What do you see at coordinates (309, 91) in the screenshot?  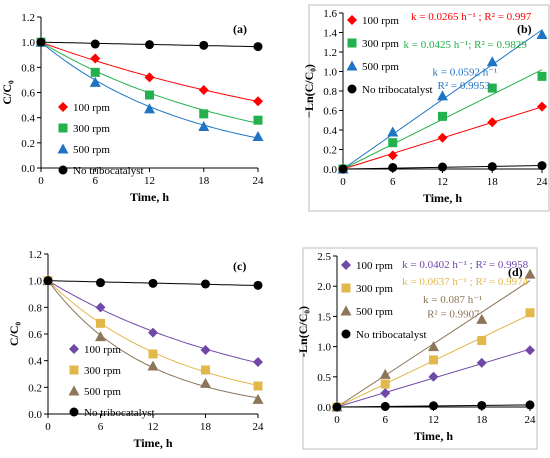 I see `y-axis-title: −Ln(C/C₀)` at bounding box center [309, 91].